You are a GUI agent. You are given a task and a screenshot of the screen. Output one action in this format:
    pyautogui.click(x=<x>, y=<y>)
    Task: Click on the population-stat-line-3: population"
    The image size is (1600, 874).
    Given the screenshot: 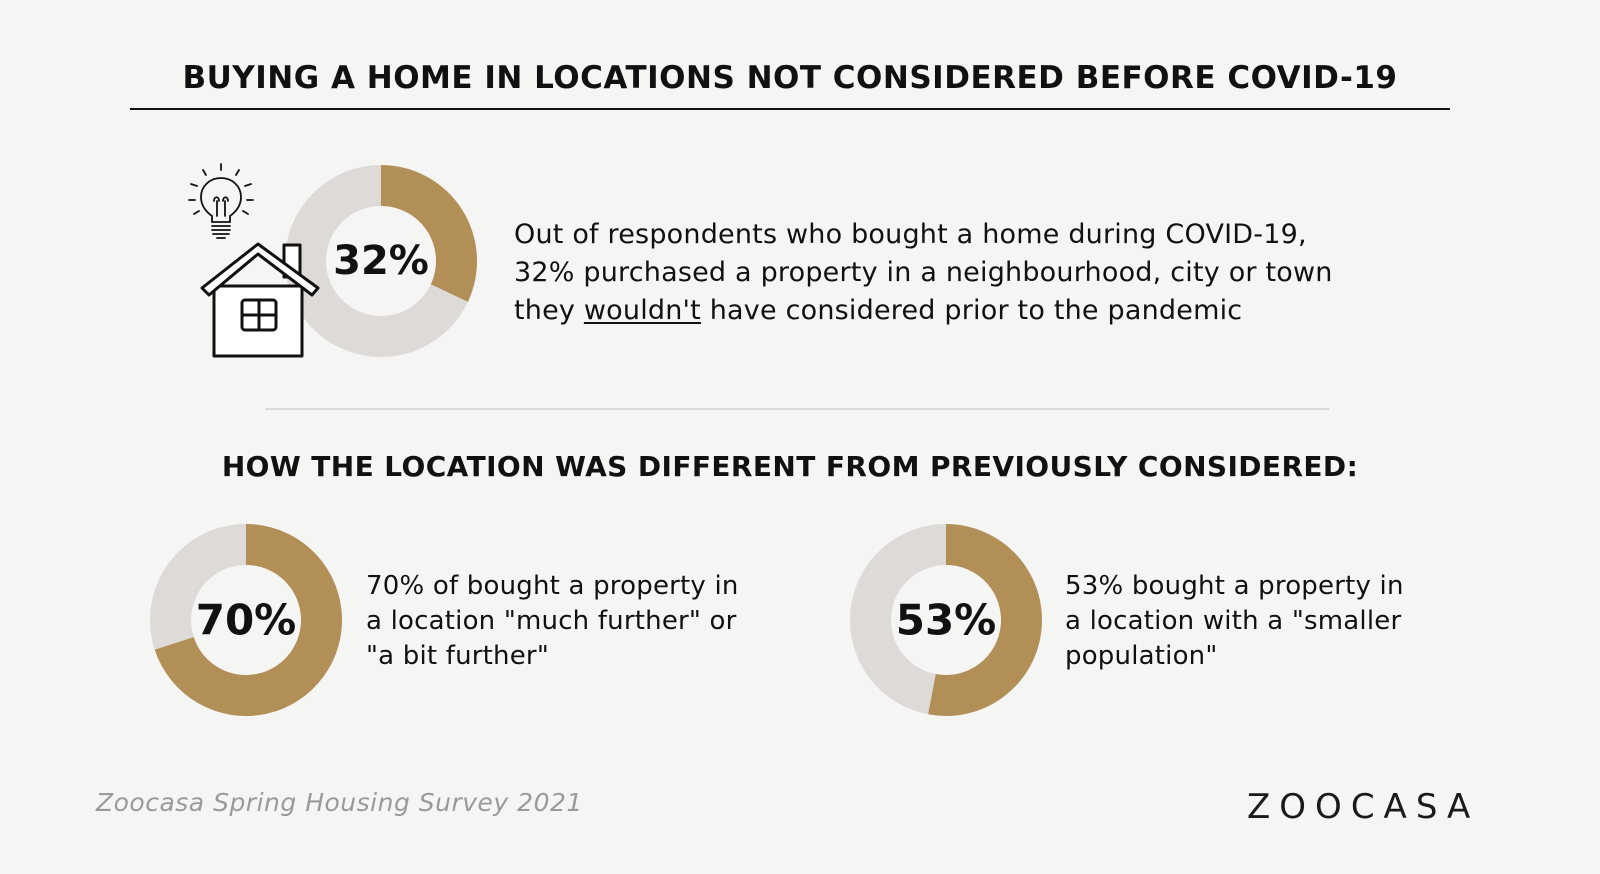 What is the action you would take?
    pyautogui.click(x=1141, y=656)
    